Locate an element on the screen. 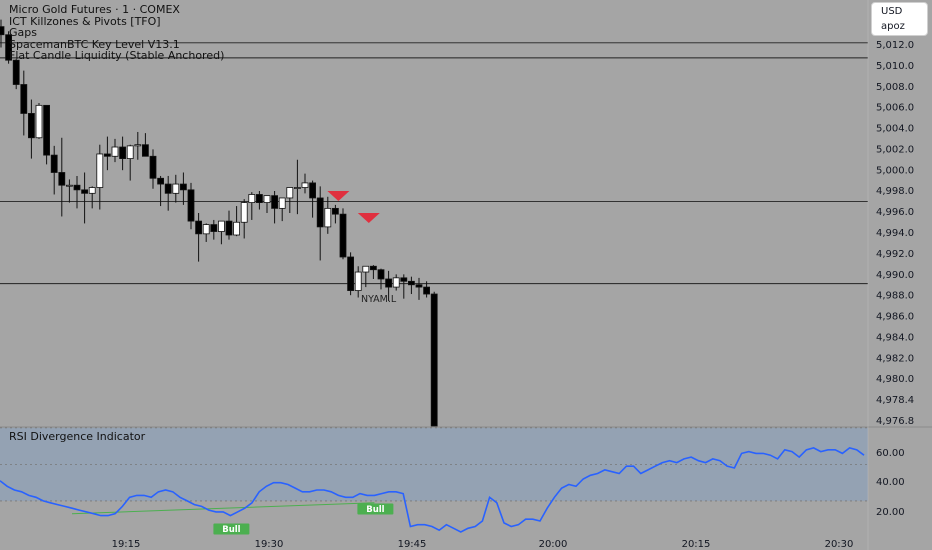 The width and height of the screenshot is (932, 550). time-axis-label: 19:45 is located at coordinates (412, 544).